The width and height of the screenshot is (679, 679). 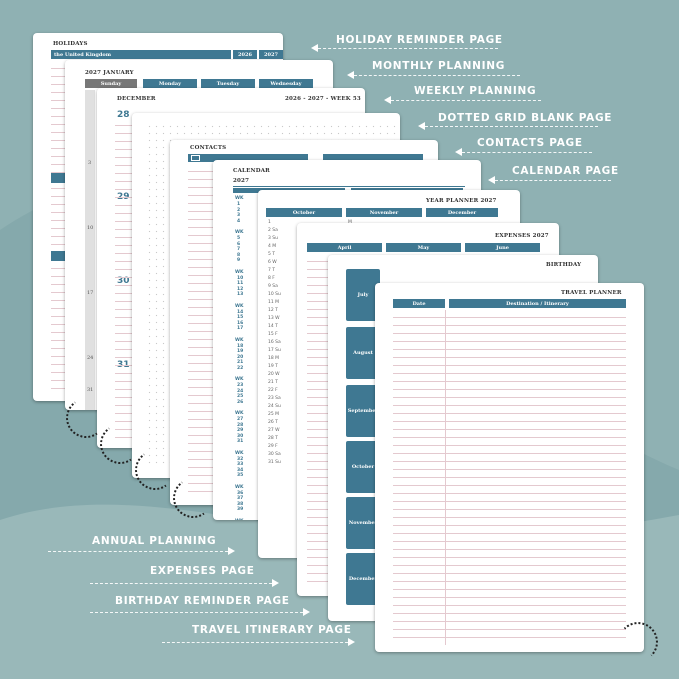 I want to click on calendar-week-number: 23, so click(x=240, y=385).